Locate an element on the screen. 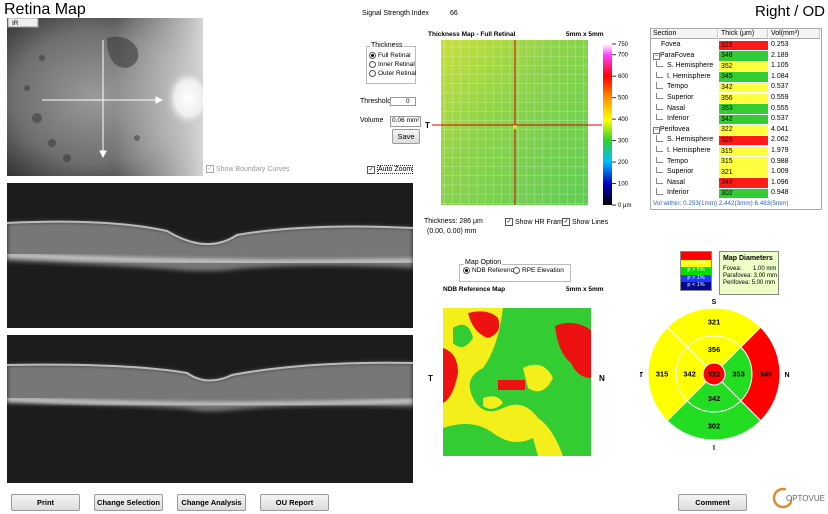 The height and width of the screenshot is (514, 828). section-cell: Nasal is located at coordinates (676, 182).